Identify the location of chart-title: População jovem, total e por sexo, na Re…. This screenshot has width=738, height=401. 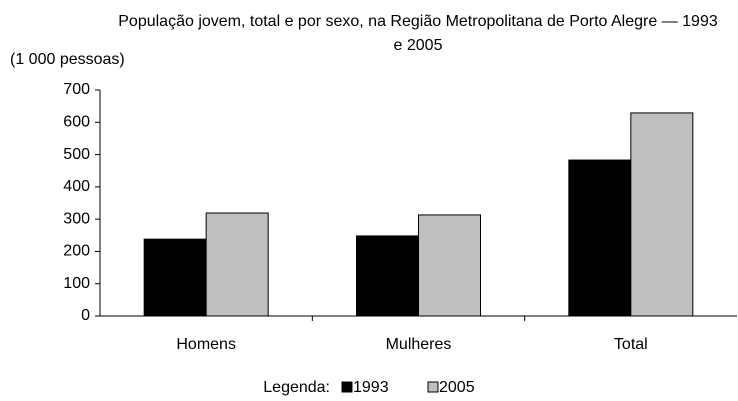
(418, 33).